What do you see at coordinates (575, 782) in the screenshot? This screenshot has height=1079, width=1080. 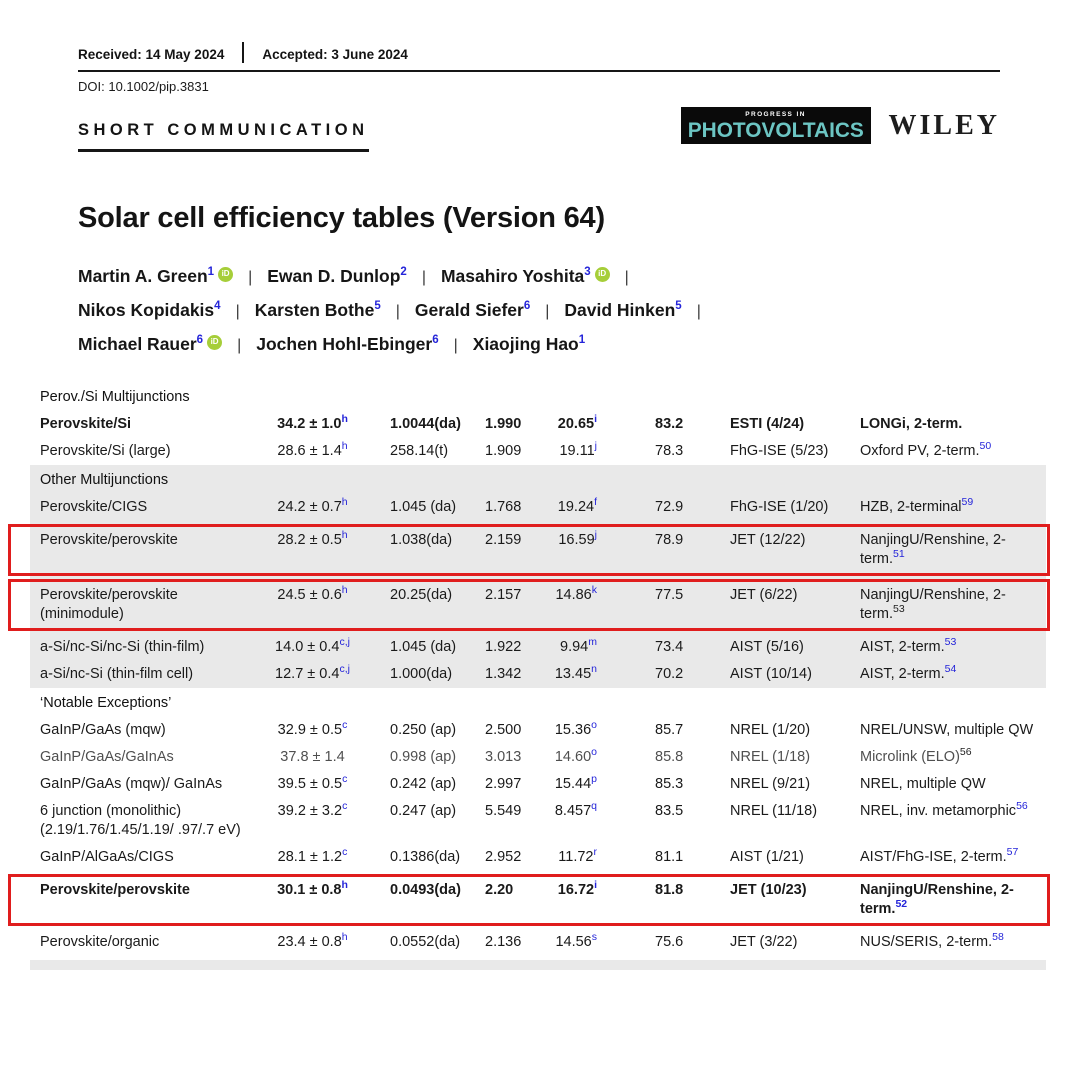 I see `cell-jsc: 15.44p` at bounding box center [575, 782].